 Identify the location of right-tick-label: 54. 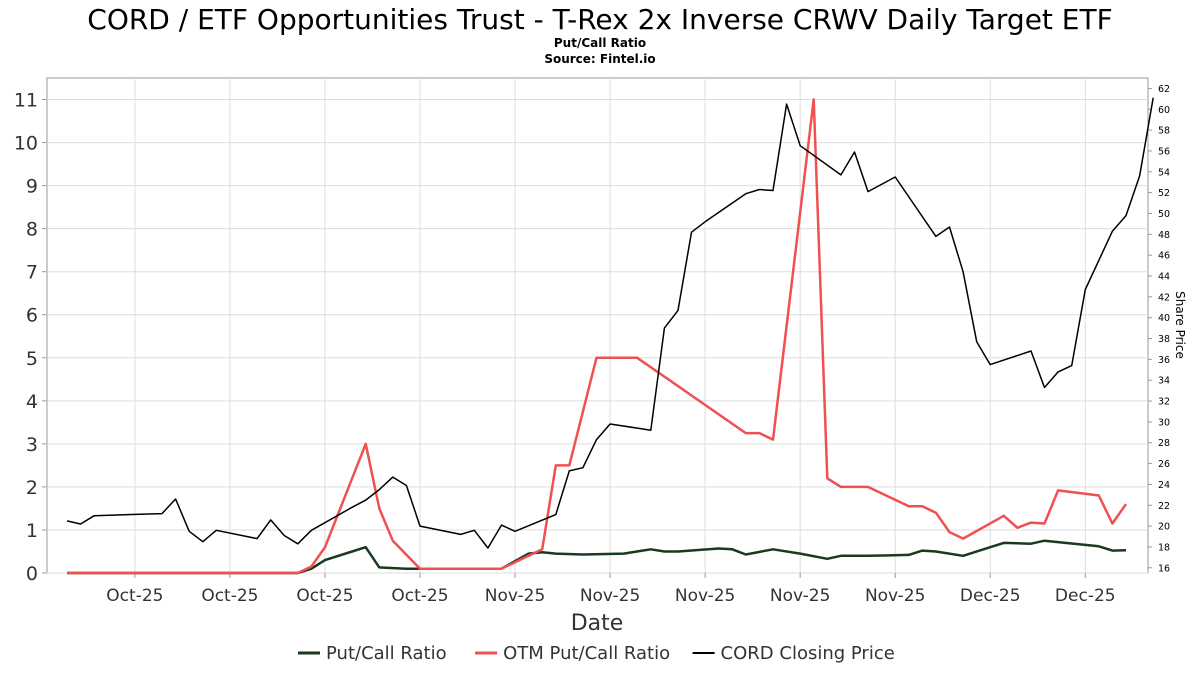
(1164, 172).